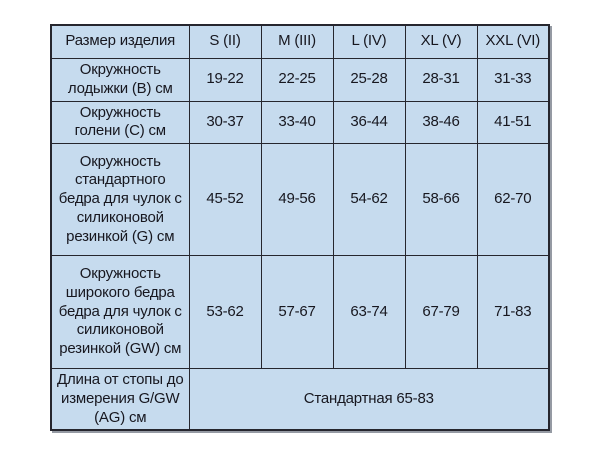  Describe the element at coordinates (120, 122) in the screenshot. I see `row-label-calf: Окружность голени (C) см` at that location.